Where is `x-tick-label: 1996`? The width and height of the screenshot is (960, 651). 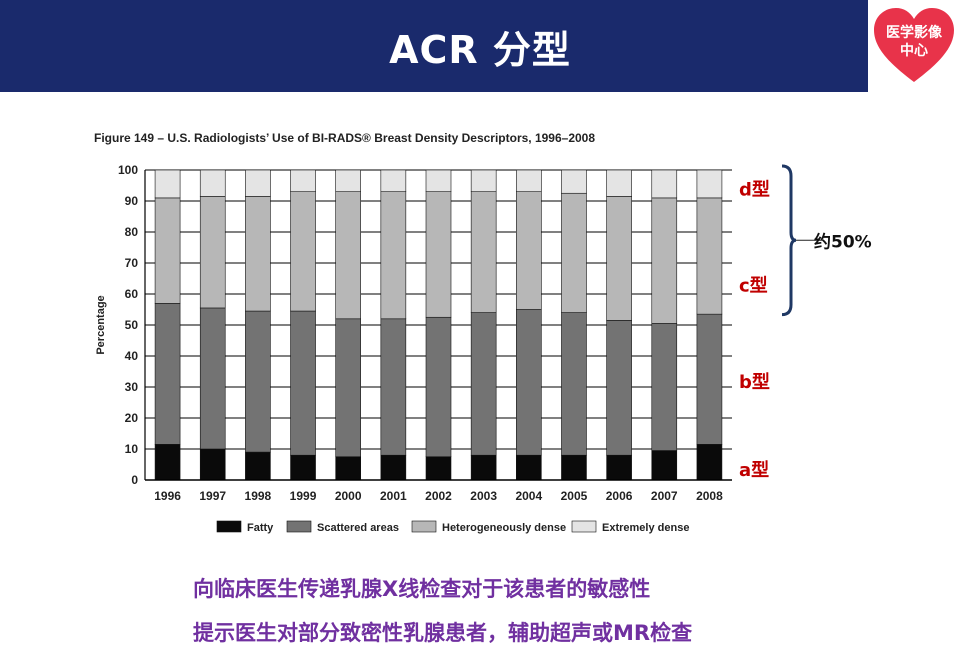 x-tick-label: 1996 is located at coordinates (167, 496).